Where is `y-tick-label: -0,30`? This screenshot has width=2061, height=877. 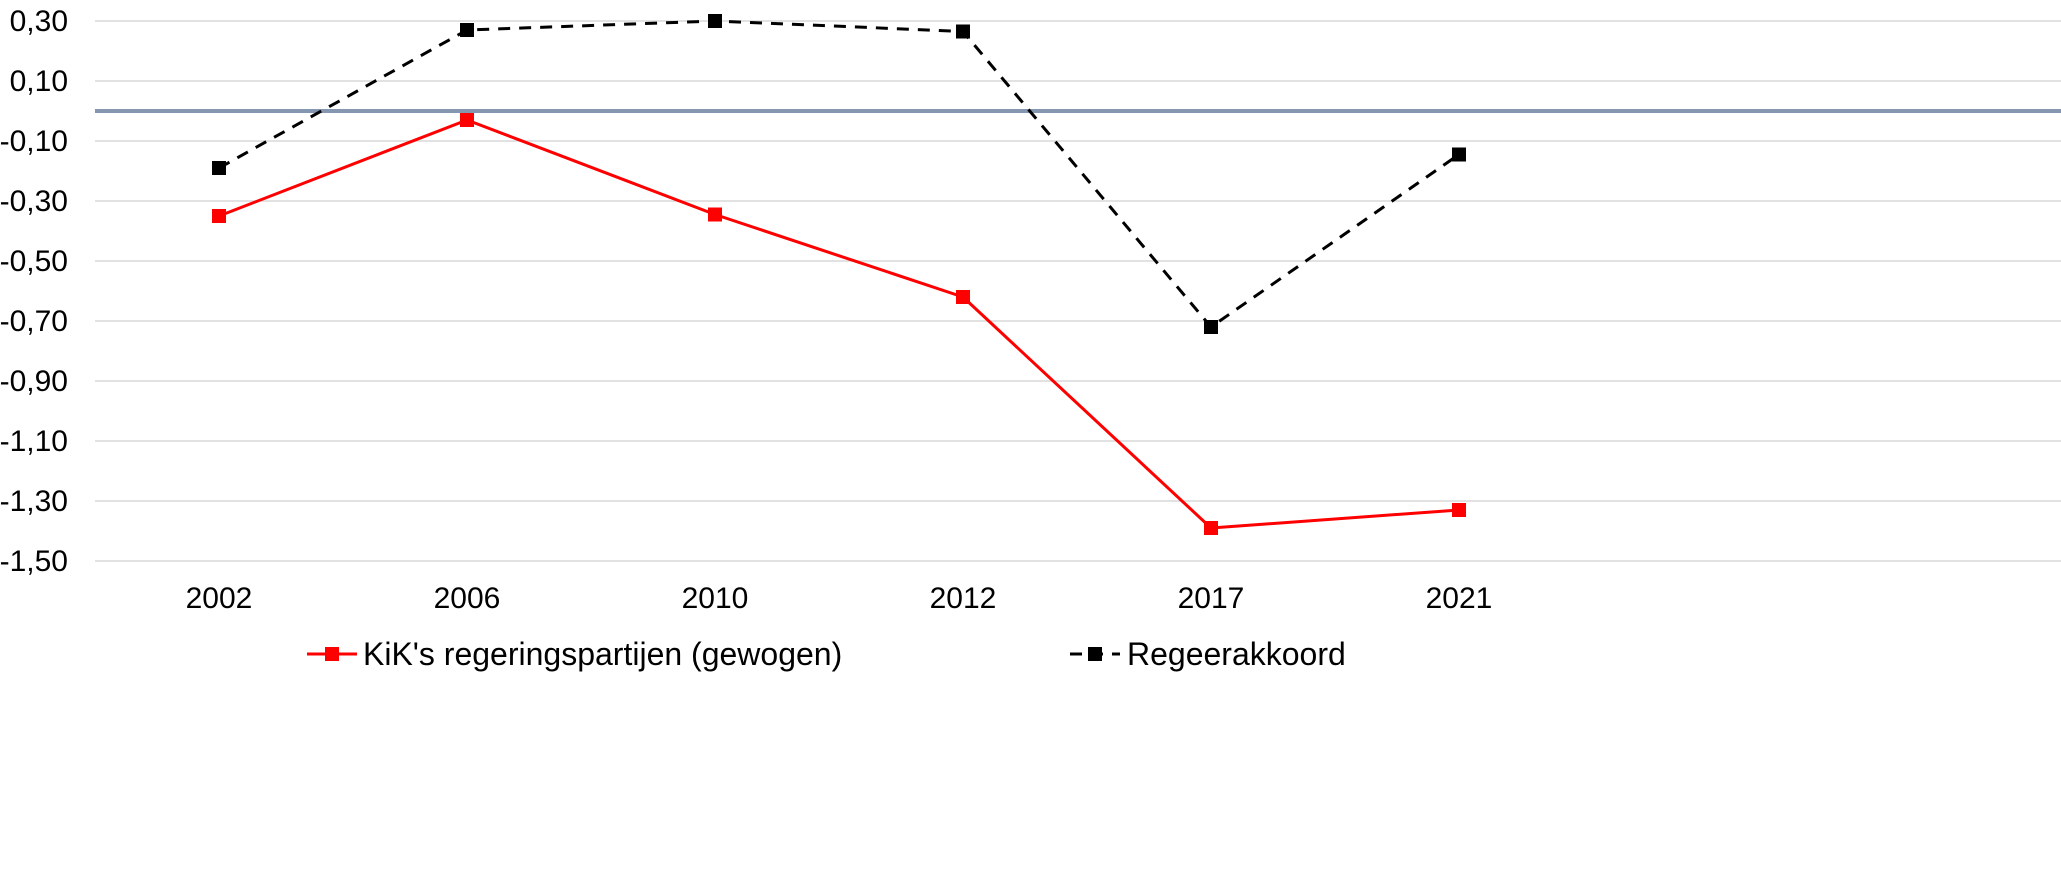
y-tick-label: -0,30 is located at coordinates (34, 201).